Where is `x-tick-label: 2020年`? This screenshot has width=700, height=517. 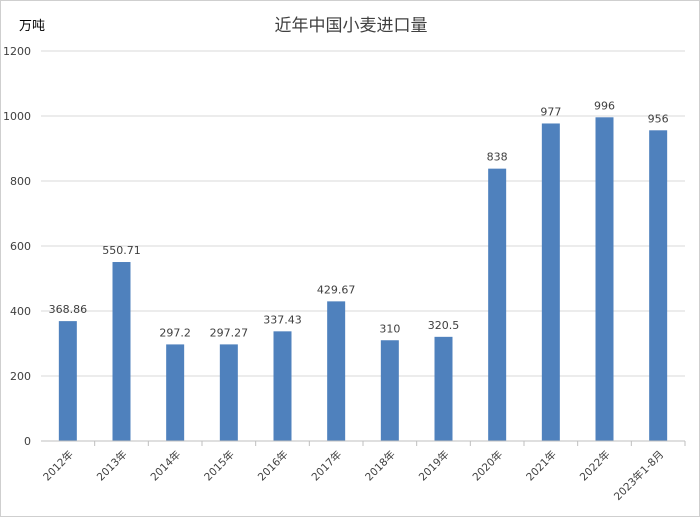 x-tick-label: 2020年 is located at coordinates (488, 466).